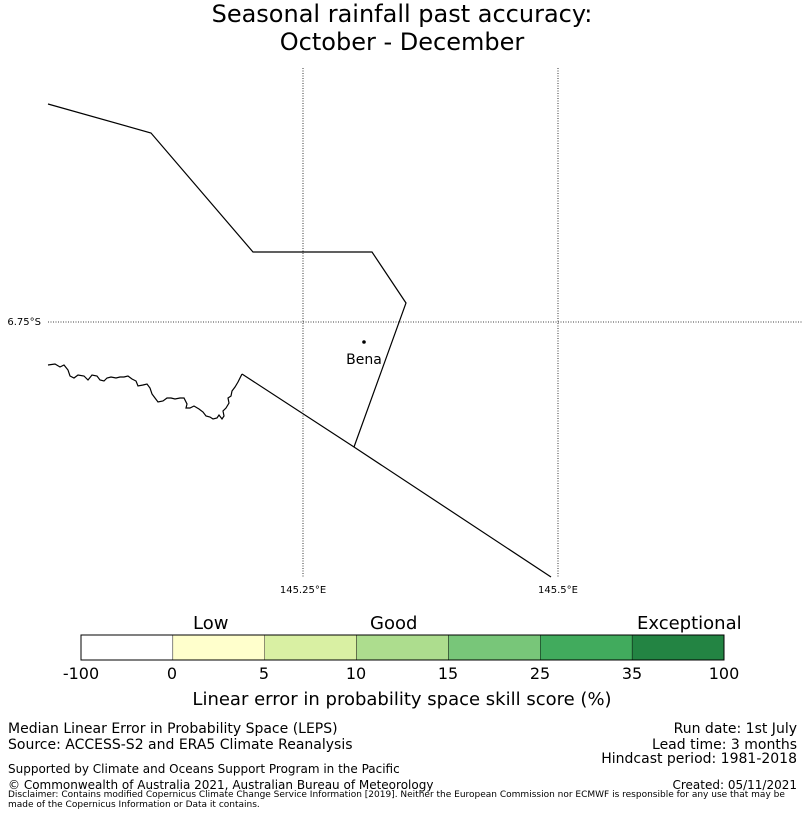 The height and width of the screenshot is (816, 804). I want to click on colorbar, so click(402, 647).